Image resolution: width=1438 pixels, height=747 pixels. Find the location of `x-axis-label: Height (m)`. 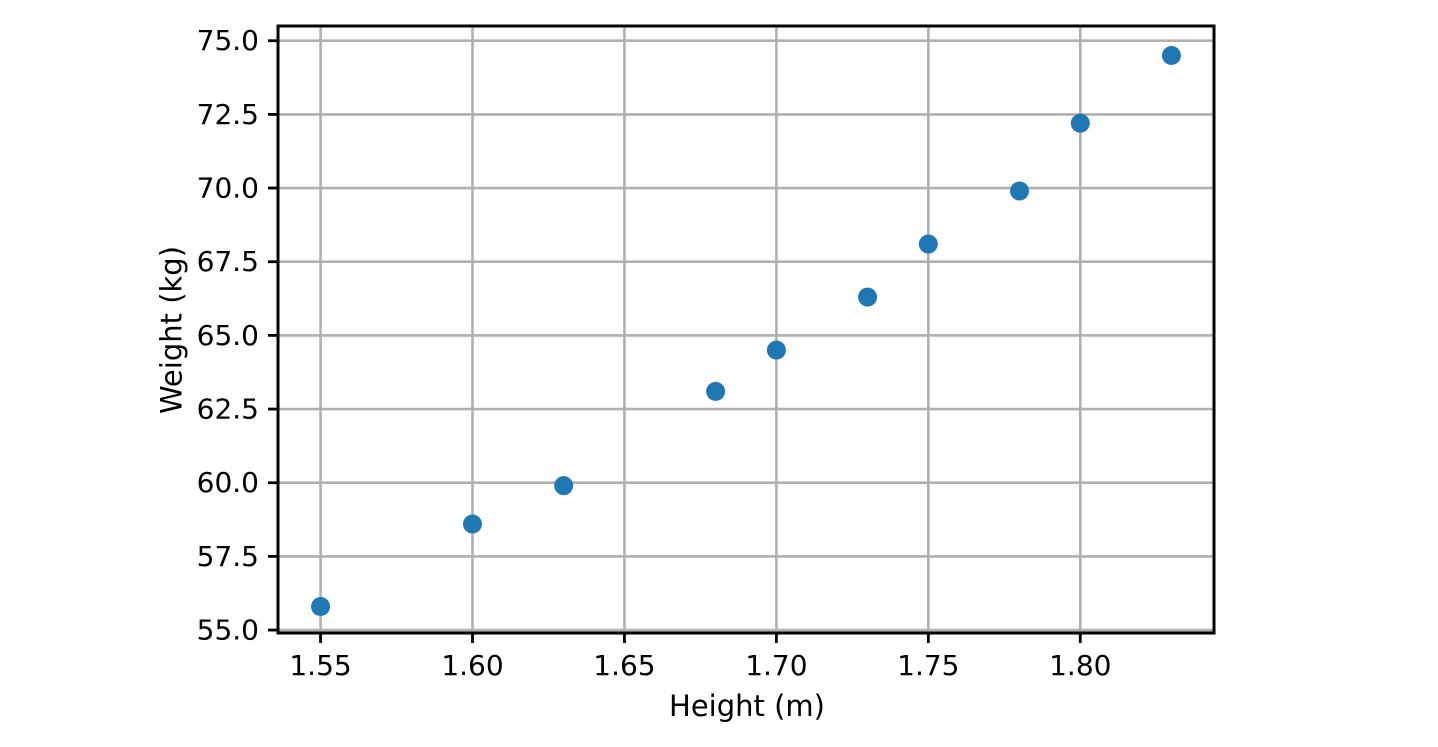

x-axis-label: Height (m) is located at coordinates (747, 706).